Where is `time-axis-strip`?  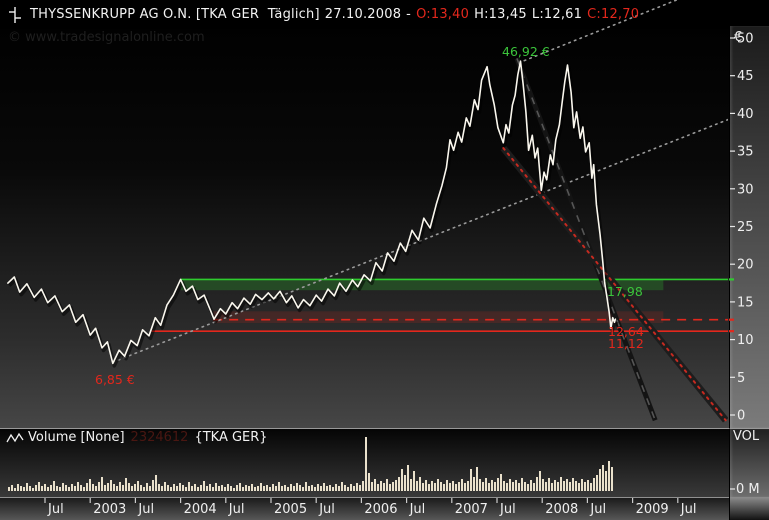
time-axis-strip is located at coordinates (364, 508).